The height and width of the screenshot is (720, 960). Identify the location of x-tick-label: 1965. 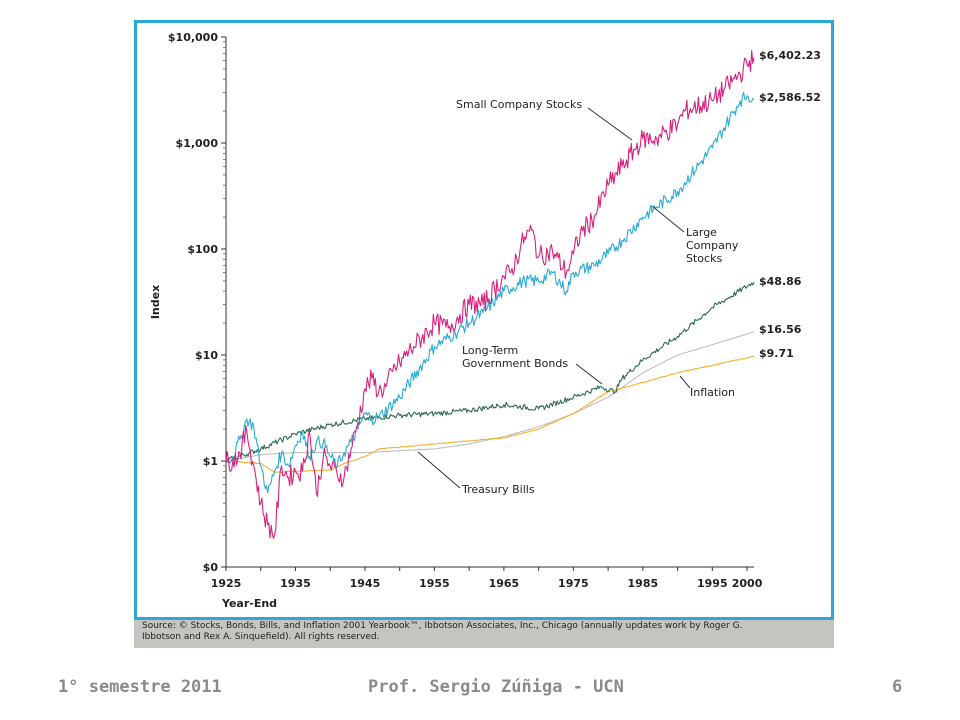
(504, 583).